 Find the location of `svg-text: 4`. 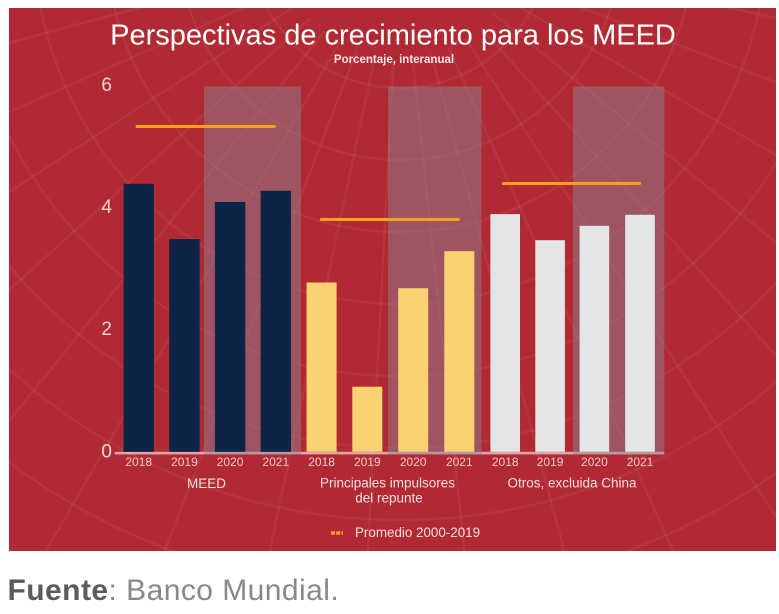

svg-text: 4 is located at coordinates (106, 207).